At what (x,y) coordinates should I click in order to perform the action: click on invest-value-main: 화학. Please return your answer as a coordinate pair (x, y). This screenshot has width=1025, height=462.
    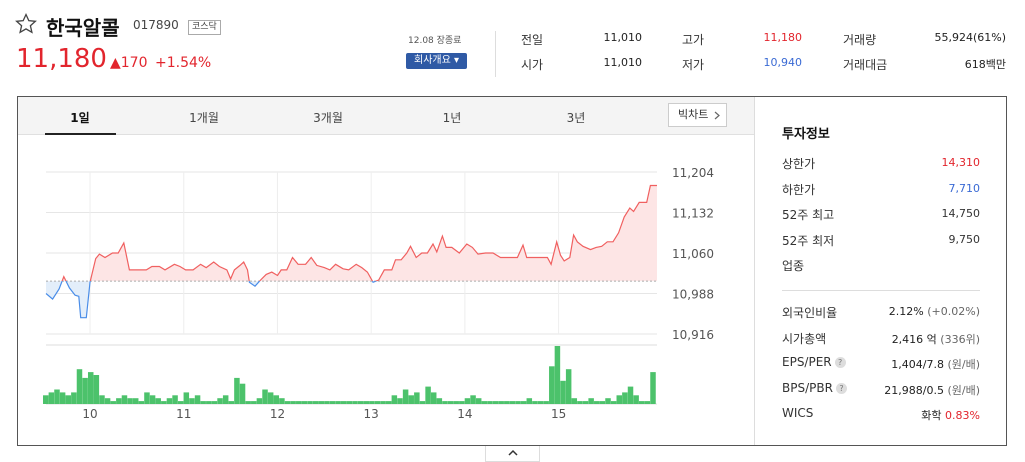
    Looking at the image, I should click on (933, 415).